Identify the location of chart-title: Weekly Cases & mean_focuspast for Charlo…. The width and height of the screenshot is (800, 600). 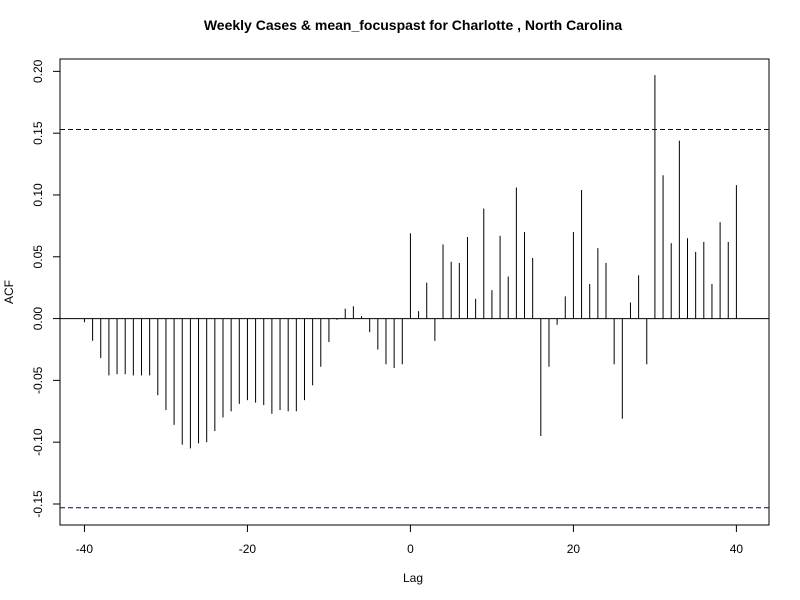
(413, 25).